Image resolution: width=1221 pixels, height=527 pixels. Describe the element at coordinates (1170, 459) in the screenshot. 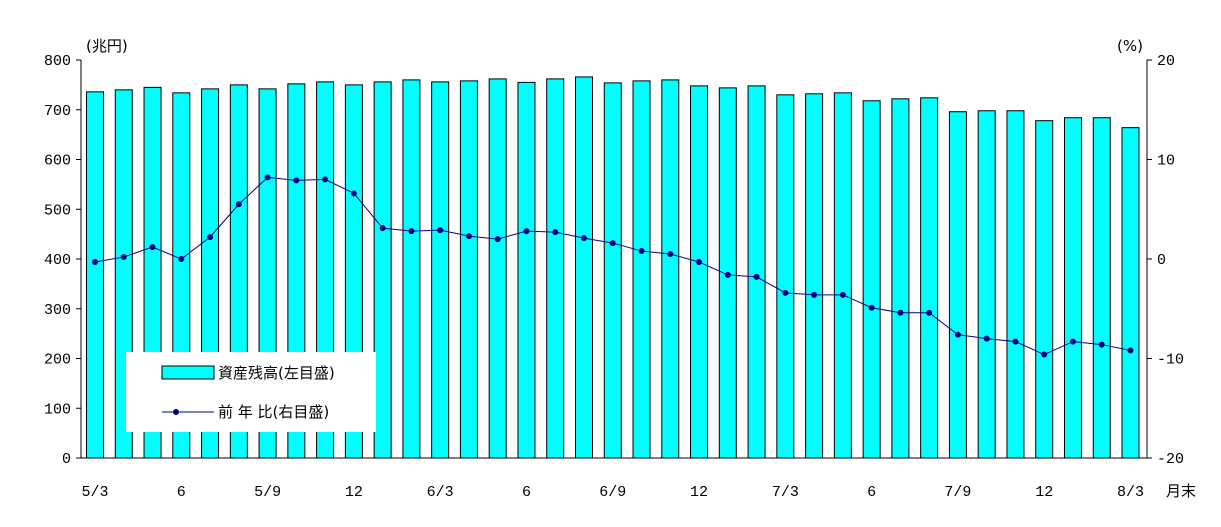

I see `right-tick-label-0: -20` at that location.